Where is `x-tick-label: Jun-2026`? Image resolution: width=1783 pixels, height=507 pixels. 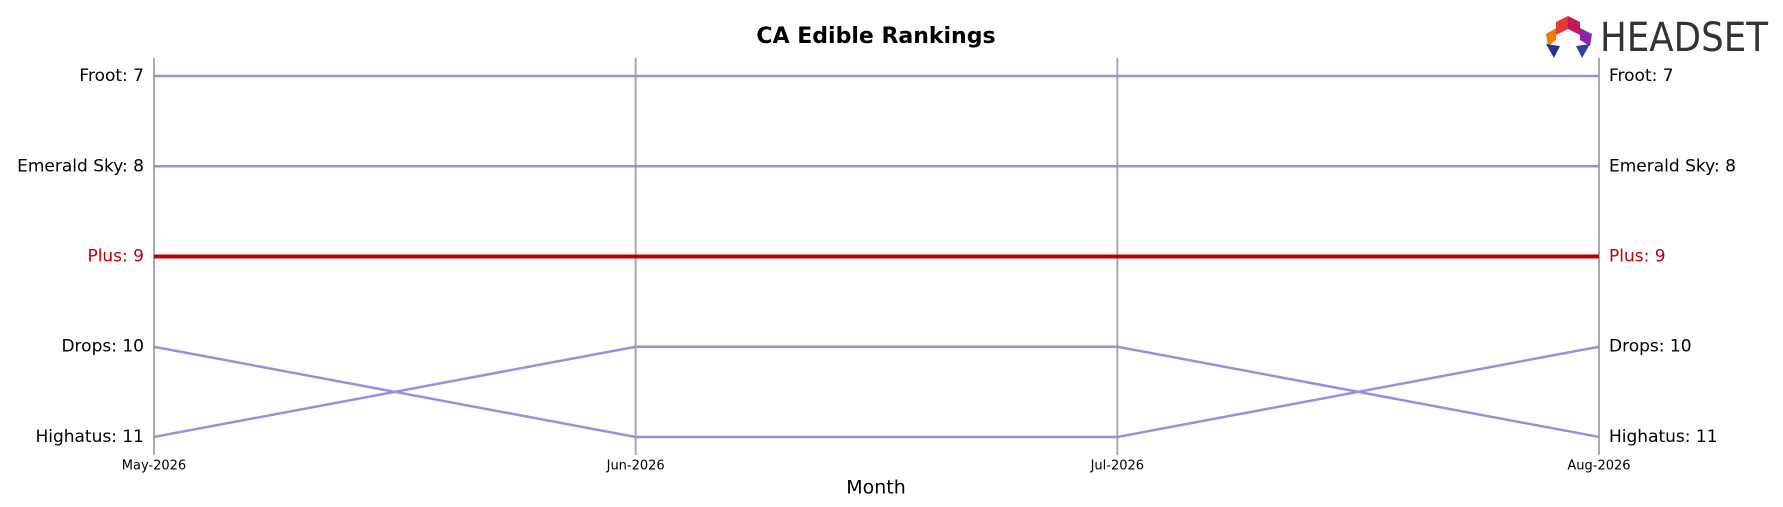 x-tick-label: Jun-2026 is located at coordinates (635, 466).